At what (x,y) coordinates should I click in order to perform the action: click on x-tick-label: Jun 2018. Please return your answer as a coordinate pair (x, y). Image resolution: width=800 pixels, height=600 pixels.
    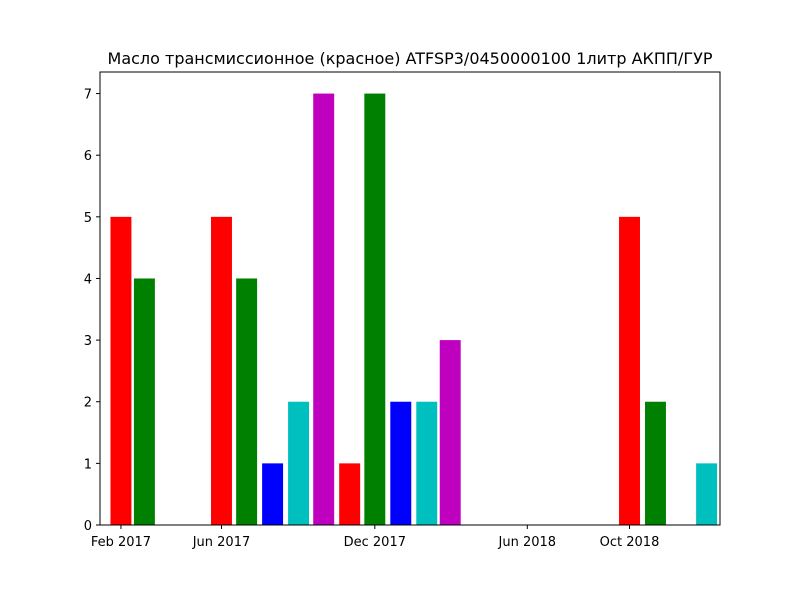
    Looking at the image, I should click on (527, 542).